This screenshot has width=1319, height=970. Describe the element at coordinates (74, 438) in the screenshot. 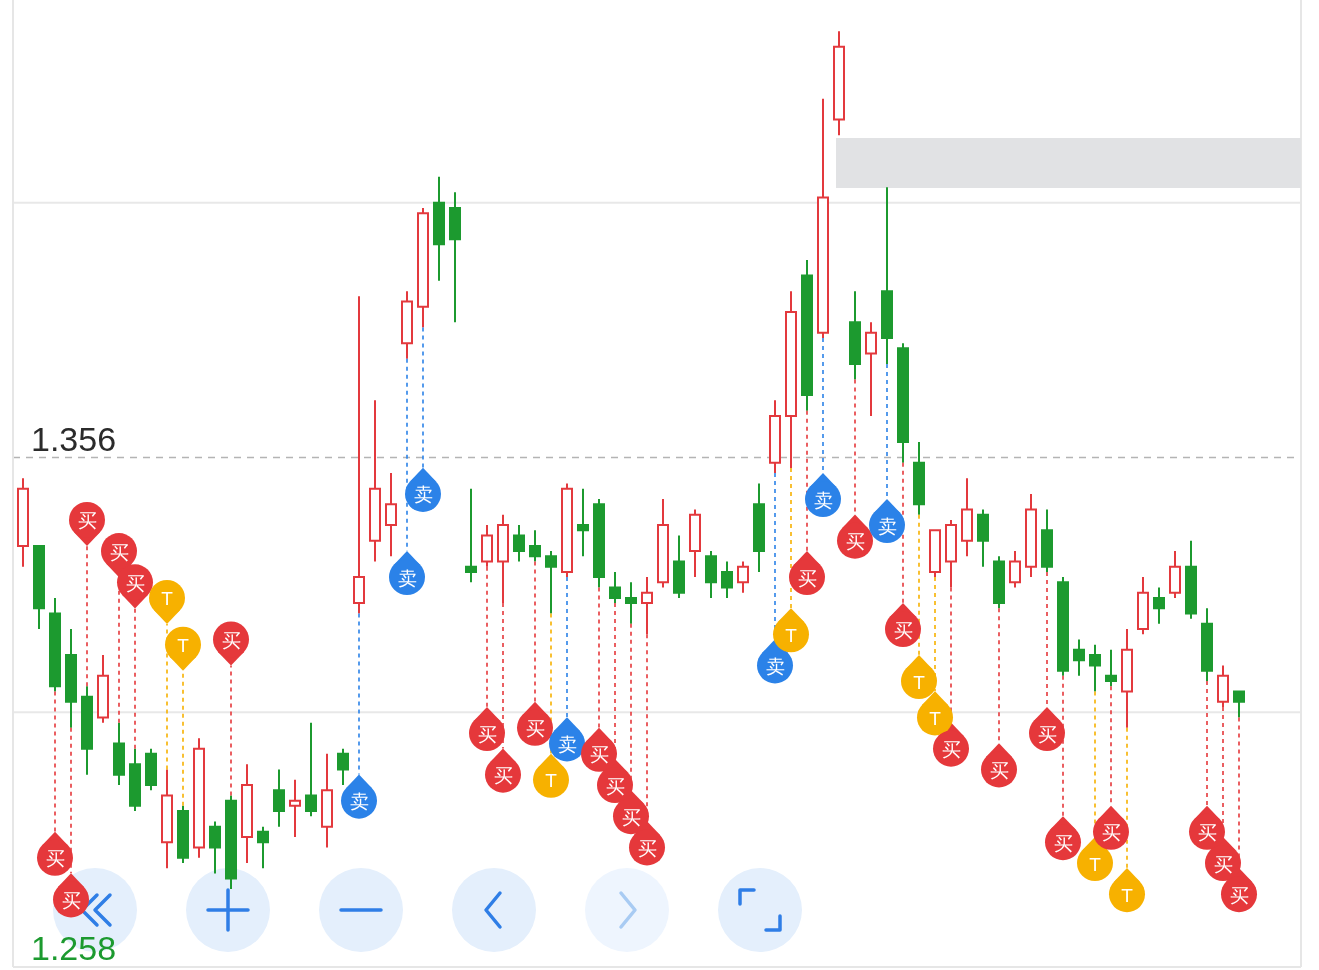

I see `y-tick-label: 1.356` at that location.